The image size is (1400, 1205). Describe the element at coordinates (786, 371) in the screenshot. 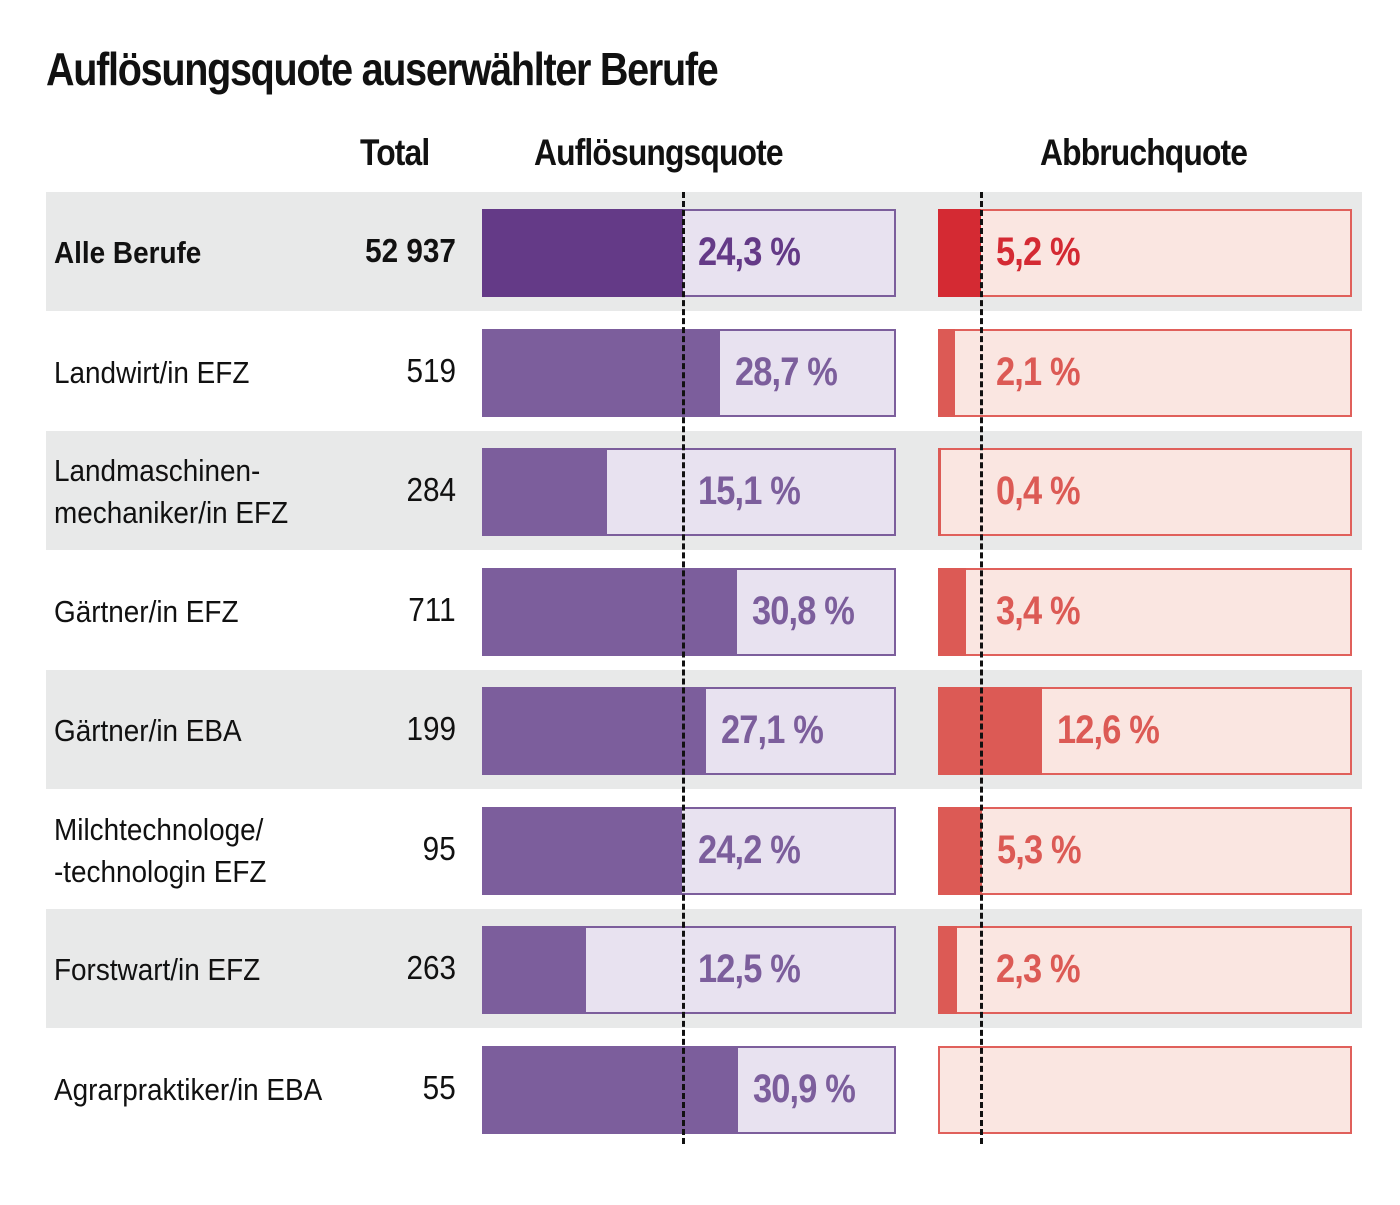

I see `aufloesungsquote-value-label: 28,7 %` at that location.